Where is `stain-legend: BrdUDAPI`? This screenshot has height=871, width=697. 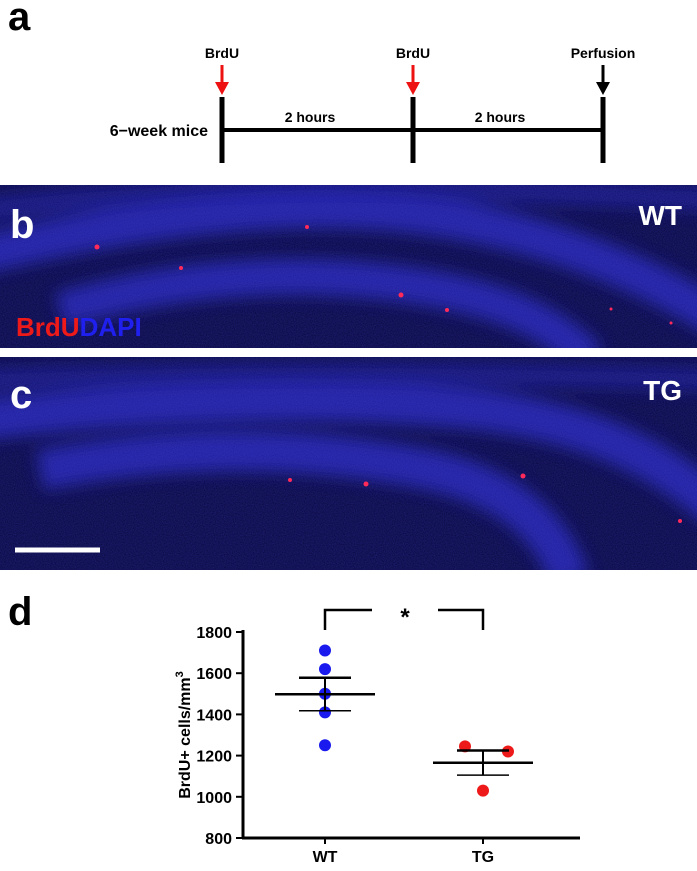
stain-legend: BrdUDAPI is located at coordinates (79, 327).